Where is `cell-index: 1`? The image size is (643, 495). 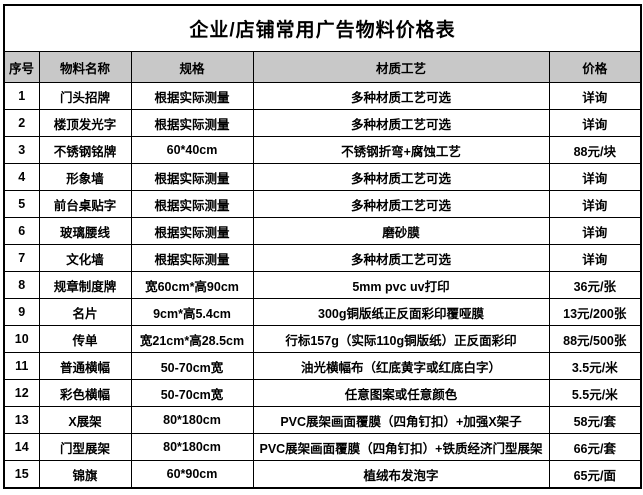
cell-index: 1 is located at coordinates (21, 96).